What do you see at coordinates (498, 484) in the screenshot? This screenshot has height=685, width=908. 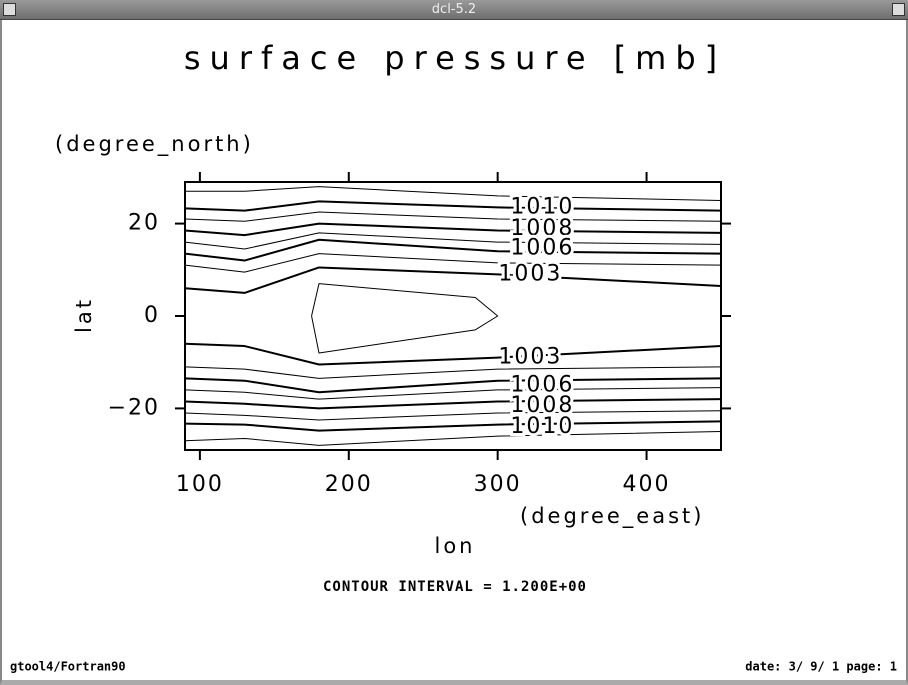 I see `x-tick-label: 300` at bounding box center [498, 484].